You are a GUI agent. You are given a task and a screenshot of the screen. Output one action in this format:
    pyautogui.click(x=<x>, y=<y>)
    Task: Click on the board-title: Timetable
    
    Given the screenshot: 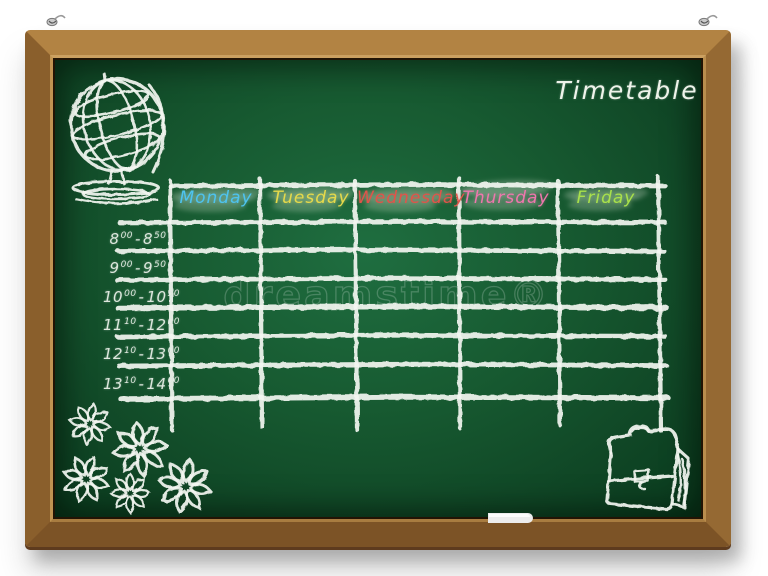 What is the action you would take?
    pyautogui.click(x=627, y=90)
    